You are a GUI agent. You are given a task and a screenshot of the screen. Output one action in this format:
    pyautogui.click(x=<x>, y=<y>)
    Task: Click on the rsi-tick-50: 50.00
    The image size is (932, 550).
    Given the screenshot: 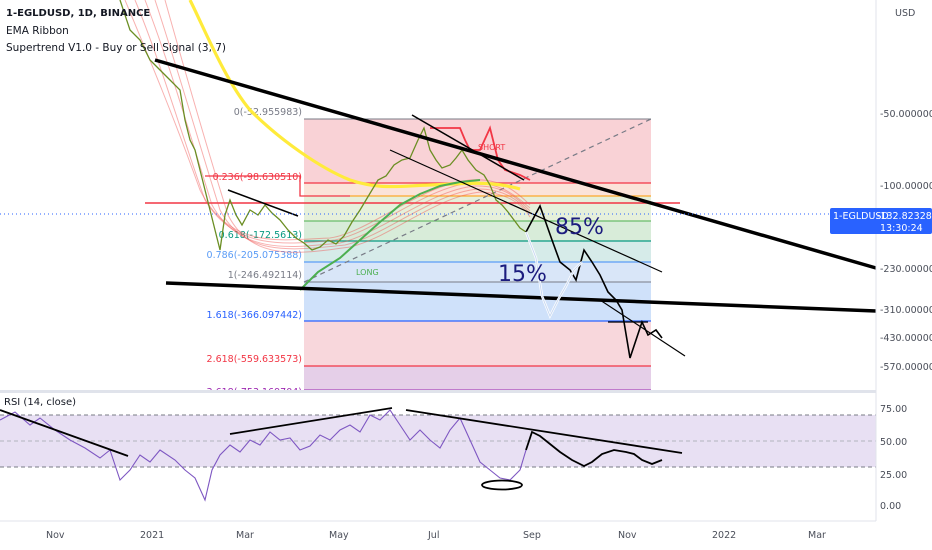 What is the action you would take?
    pyautogui.click(x=893, y=442)
    